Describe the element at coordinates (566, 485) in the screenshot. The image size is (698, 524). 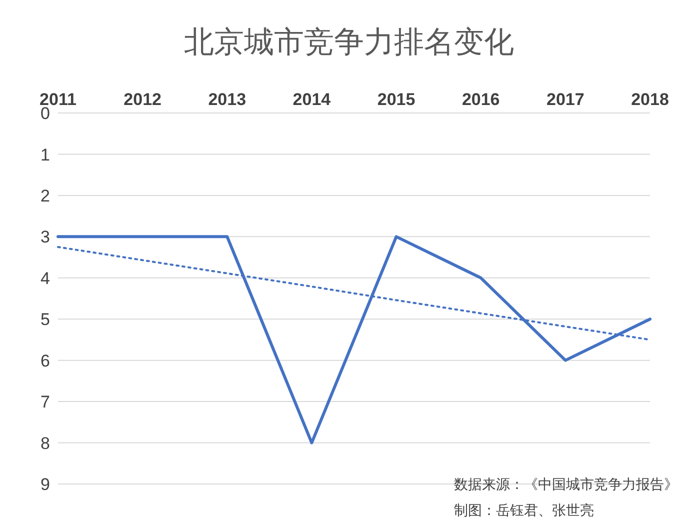
I see `annotation: 数据来源：《中国城市竞争力报告》` at that location.